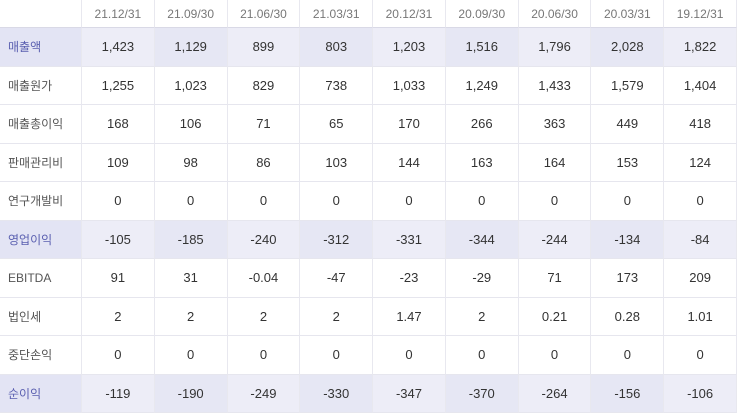  I want to click on table-cell: 738, so click(337, 85).